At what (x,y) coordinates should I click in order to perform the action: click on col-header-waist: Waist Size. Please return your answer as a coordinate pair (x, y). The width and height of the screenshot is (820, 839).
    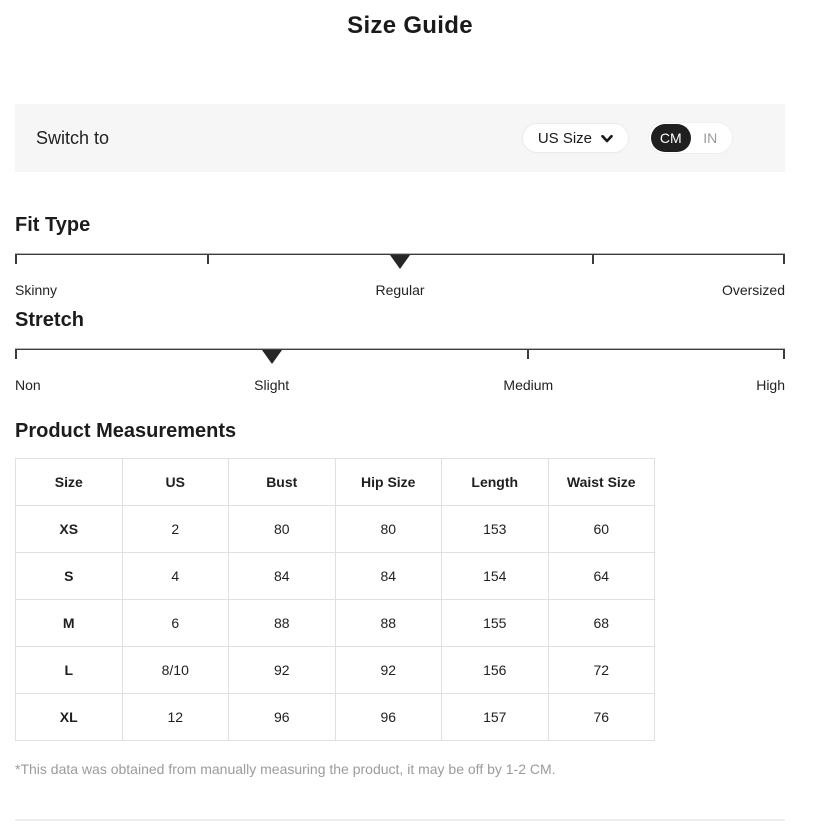
    Looking at the image, I should click on (601, 482).